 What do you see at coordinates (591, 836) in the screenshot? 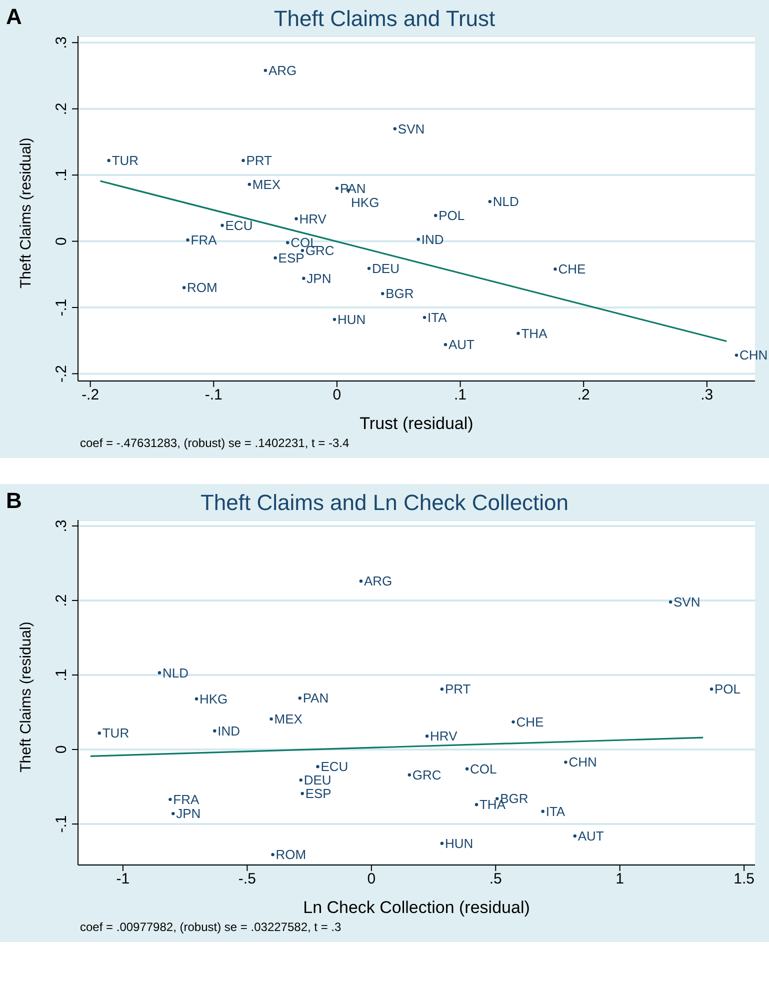
I see `data-label: AUT` at bounding box center [591, 836].